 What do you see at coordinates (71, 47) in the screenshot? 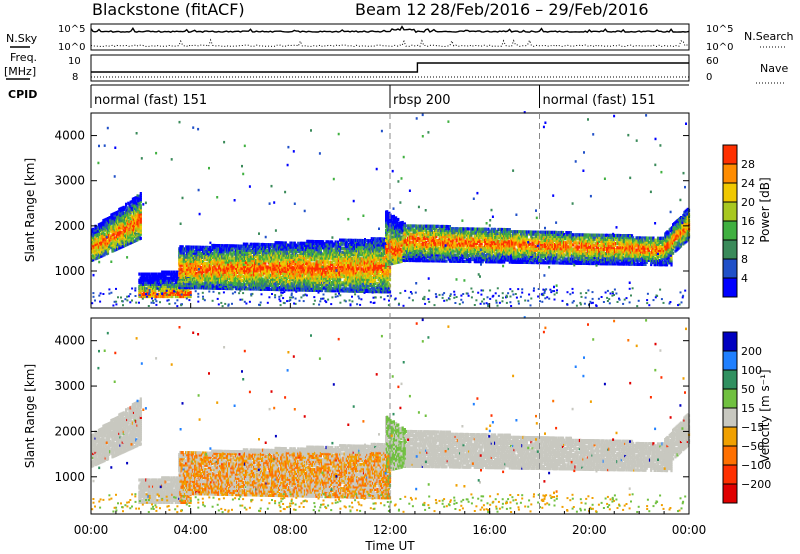
I see `noise-bottom-left: 10^0` at bounding box center [71, 47].